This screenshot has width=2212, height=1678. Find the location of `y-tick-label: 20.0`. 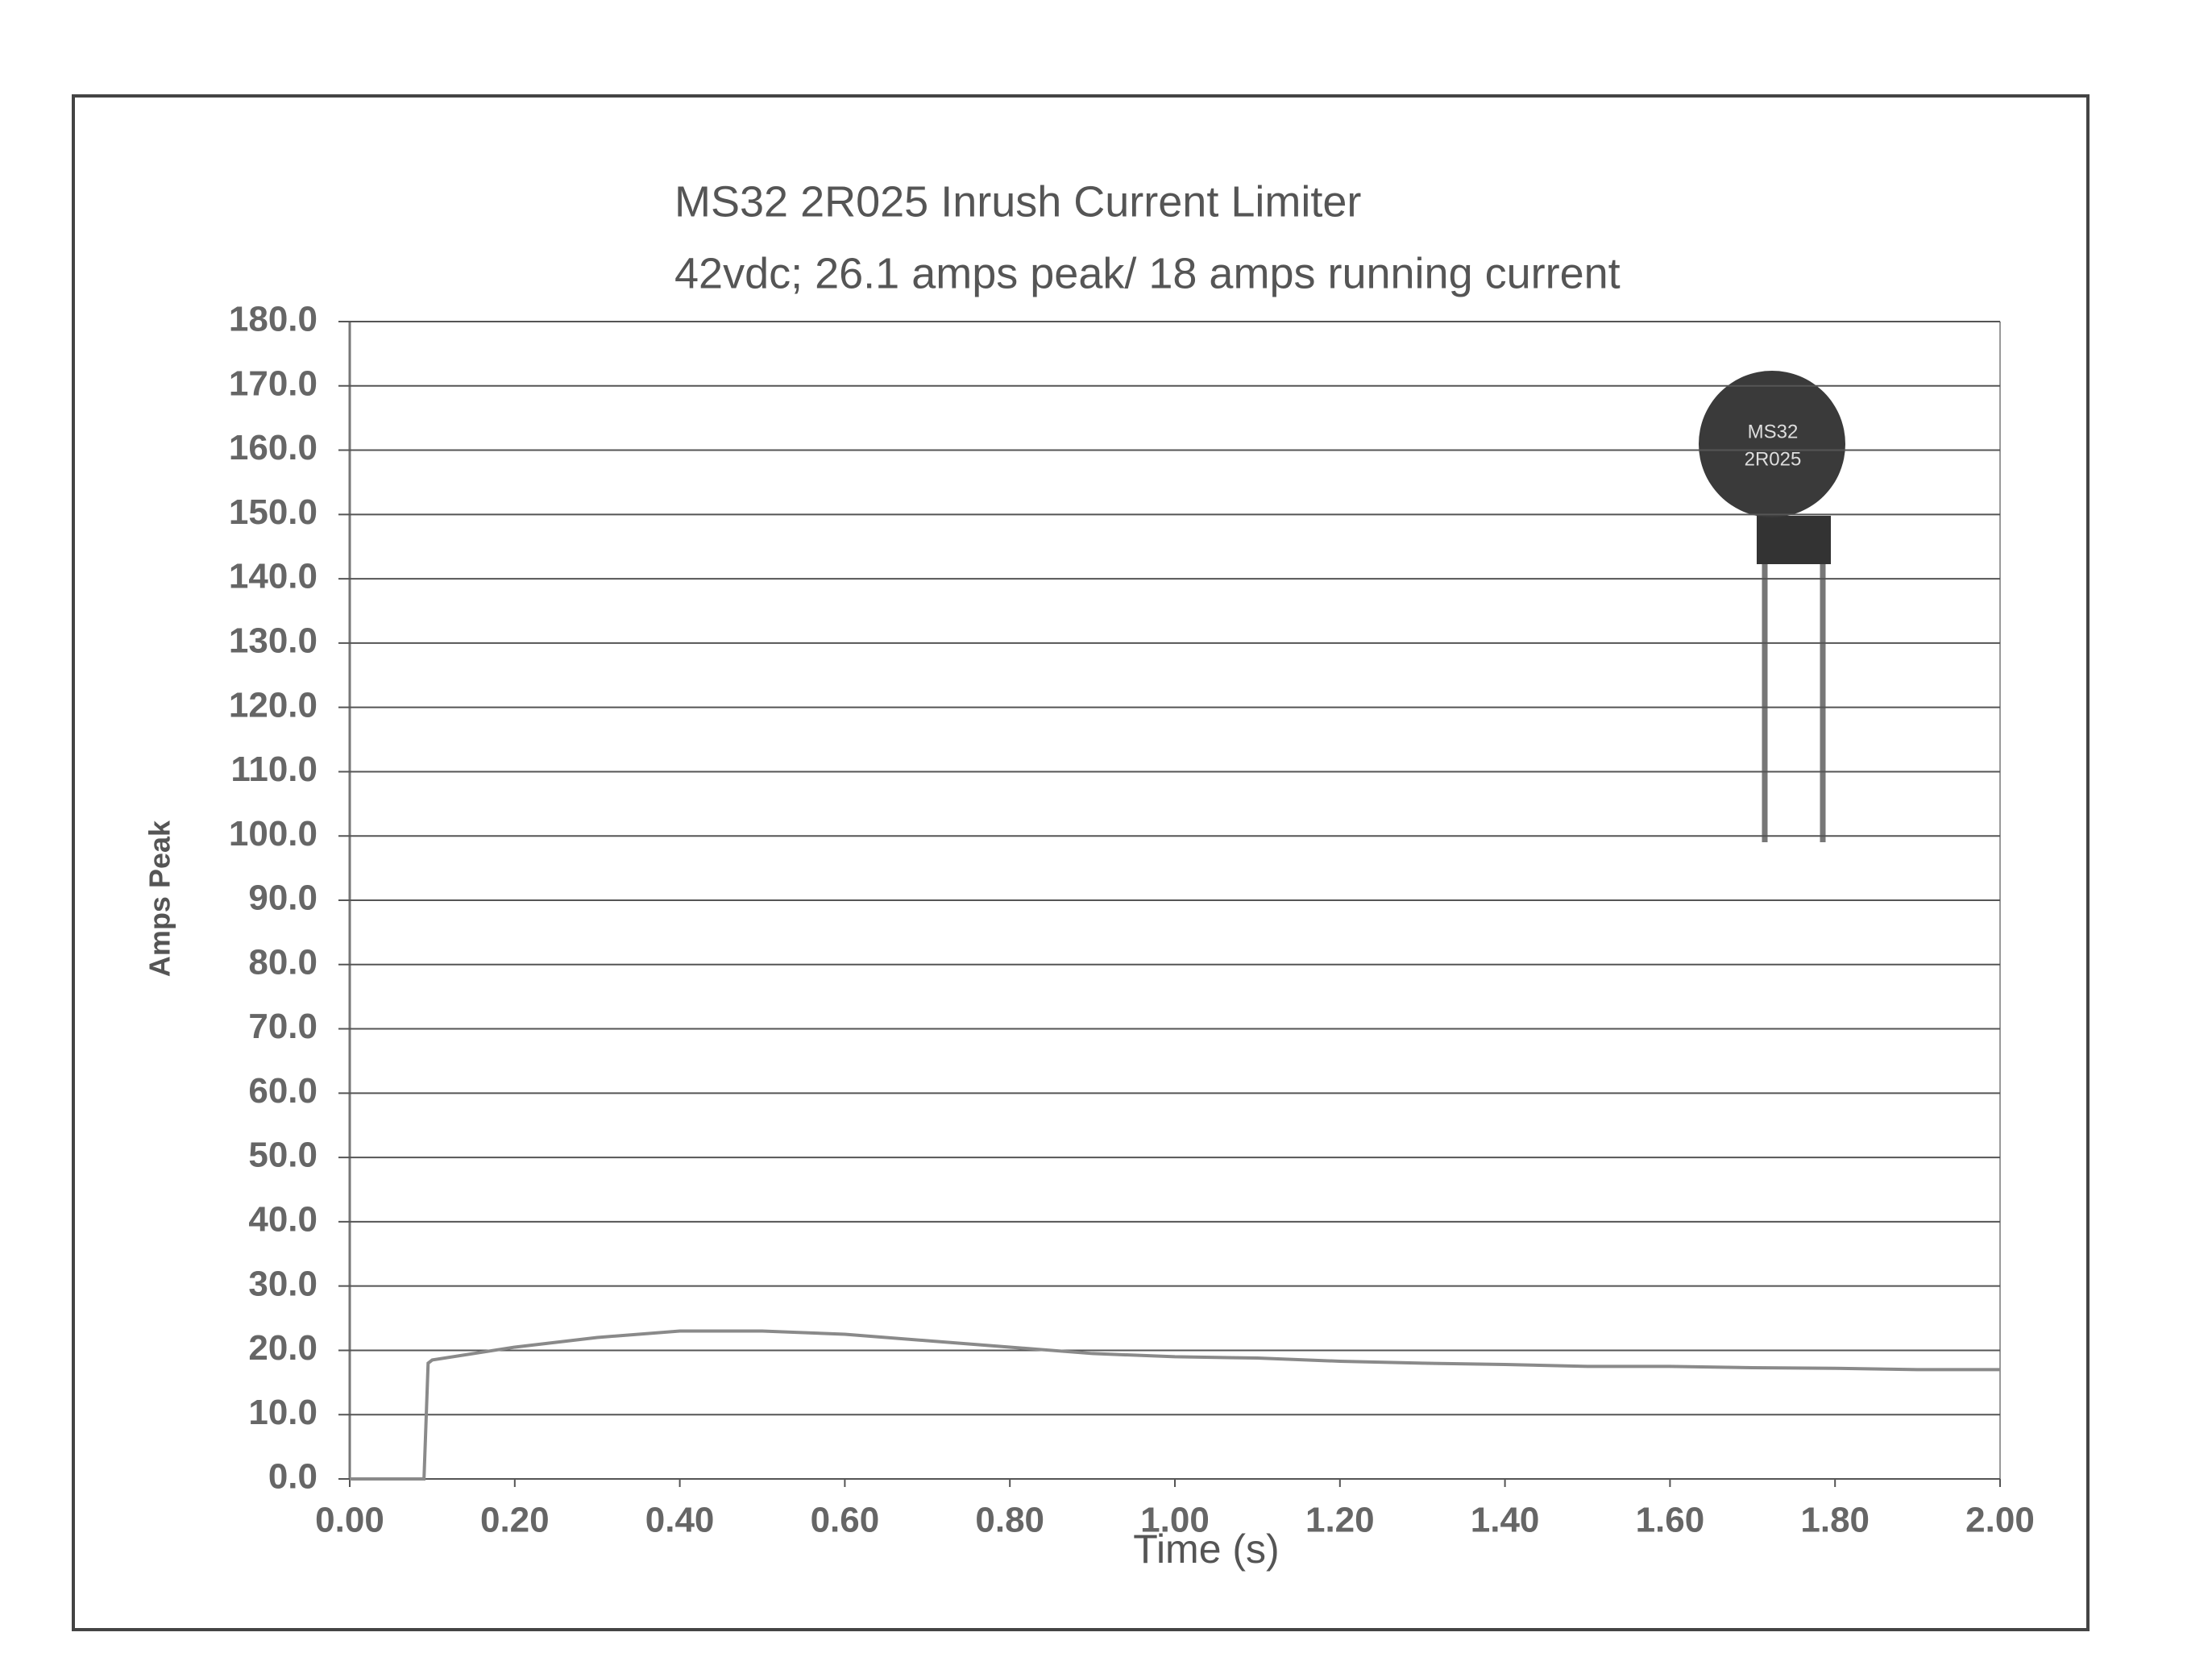

y-tick-label: 20.0 is located at coordinates (282, 1348).